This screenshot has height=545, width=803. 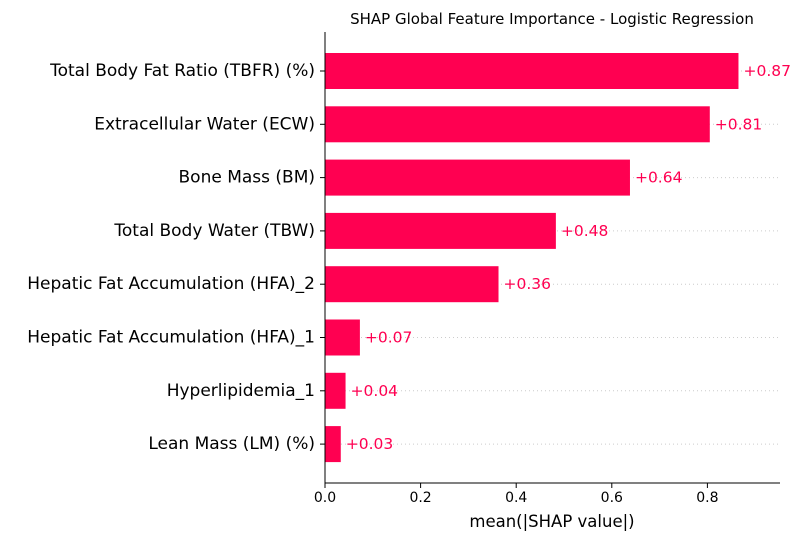 I want to click on bar-value-label: +0.07, so click(x=389, y=338).